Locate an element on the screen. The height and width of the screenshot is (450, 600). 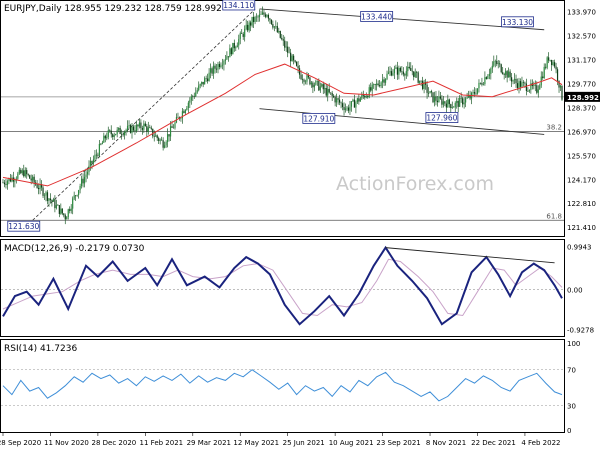
x-tick-label: 11 Feb 2021 is located at coordinates (162, 443).